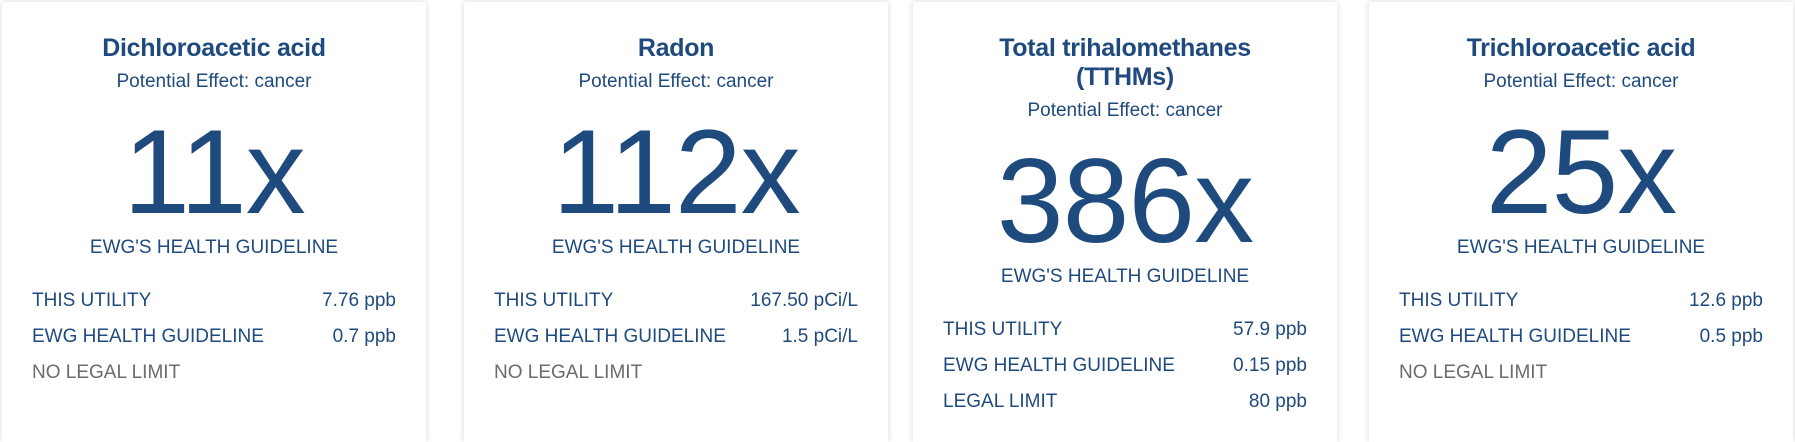  Describe the element at coordinates (214, 48) in the screenshot. I see `contaminant-title: Dichloroacetic acid` at that location.